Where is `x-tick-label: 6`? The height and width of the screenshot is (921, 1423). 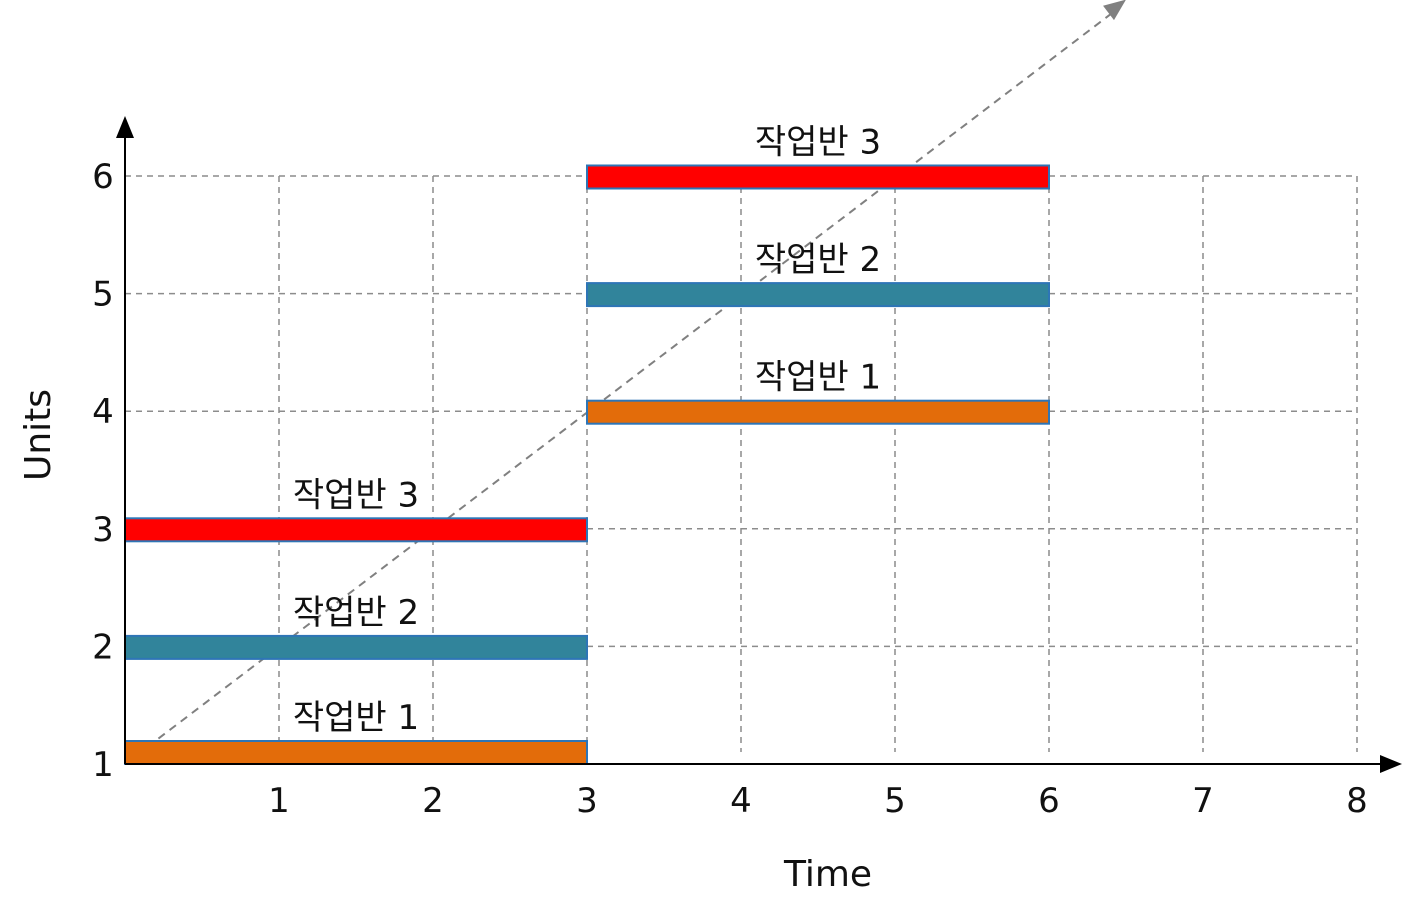 x-tick-label: 6 is located at coordinates (1049, 801).